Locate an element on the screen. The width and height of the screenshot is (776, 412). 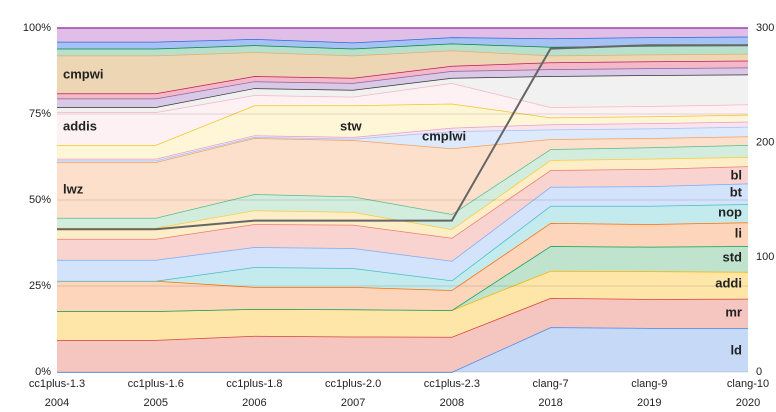
series-label: bl is located at coordinates (736, 174).